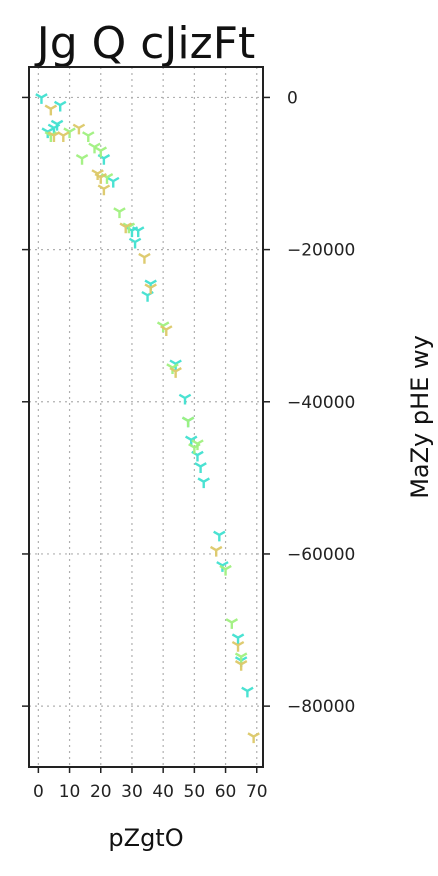  I want to click on x-tick-label: 0, so click(38, 792).